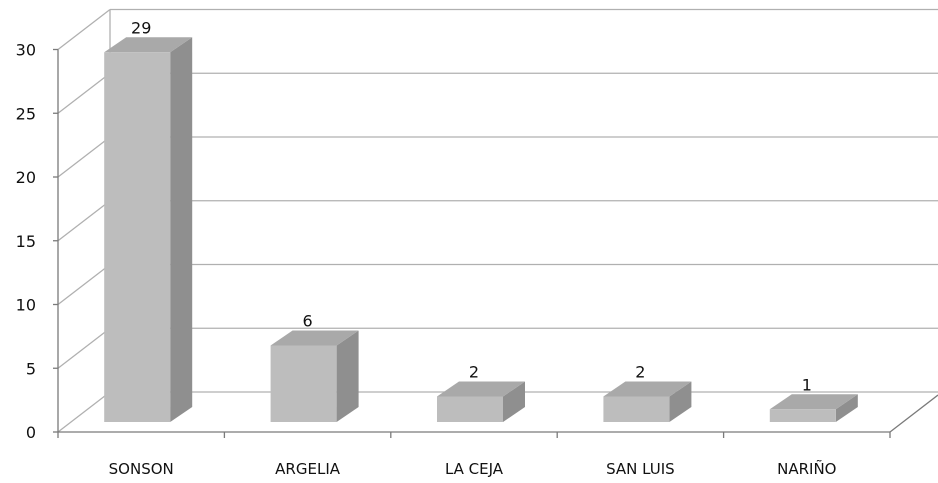  Describe the element at coordinates (806, 468) in the screenshot. I see `x-category-label: NARIÑO` at that location.